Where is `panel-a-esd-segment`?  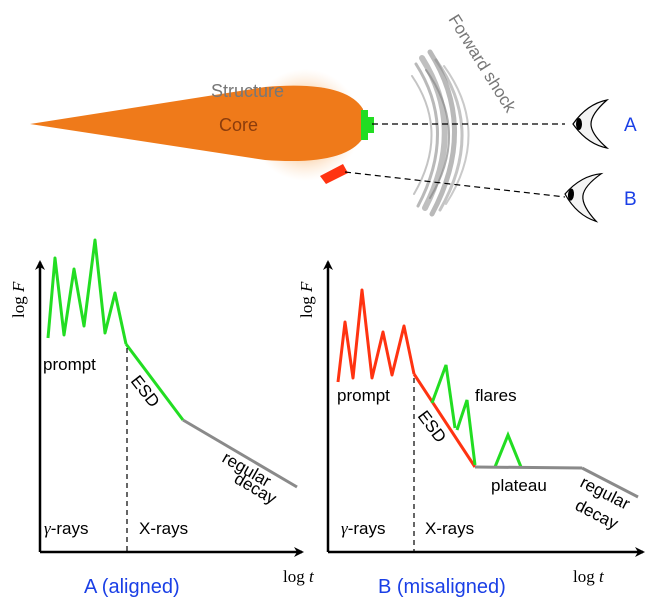
panel-a-esd-segment is located at coordinates (154, 382).